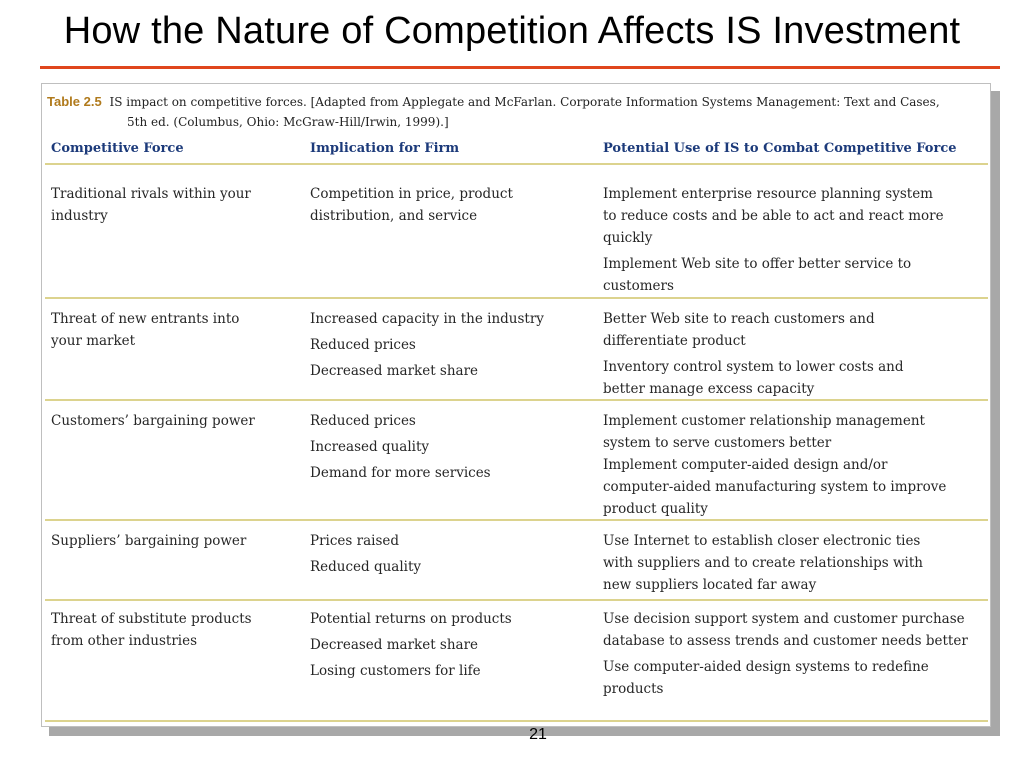 This screenshot has width=1024, height=768. Describe the element at coordinates (370, 447) in the screenshot. I see `implication-item: Increased quality` at that location.